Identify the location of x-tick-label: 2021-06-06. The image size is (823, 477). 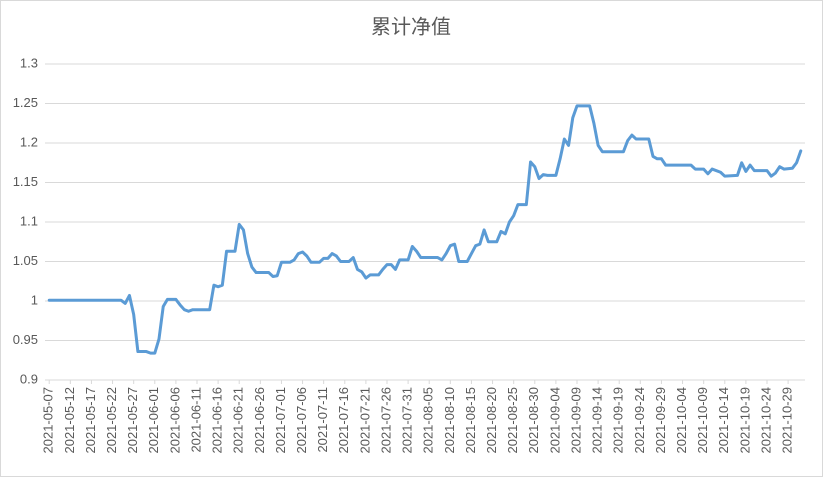
(174, 420).